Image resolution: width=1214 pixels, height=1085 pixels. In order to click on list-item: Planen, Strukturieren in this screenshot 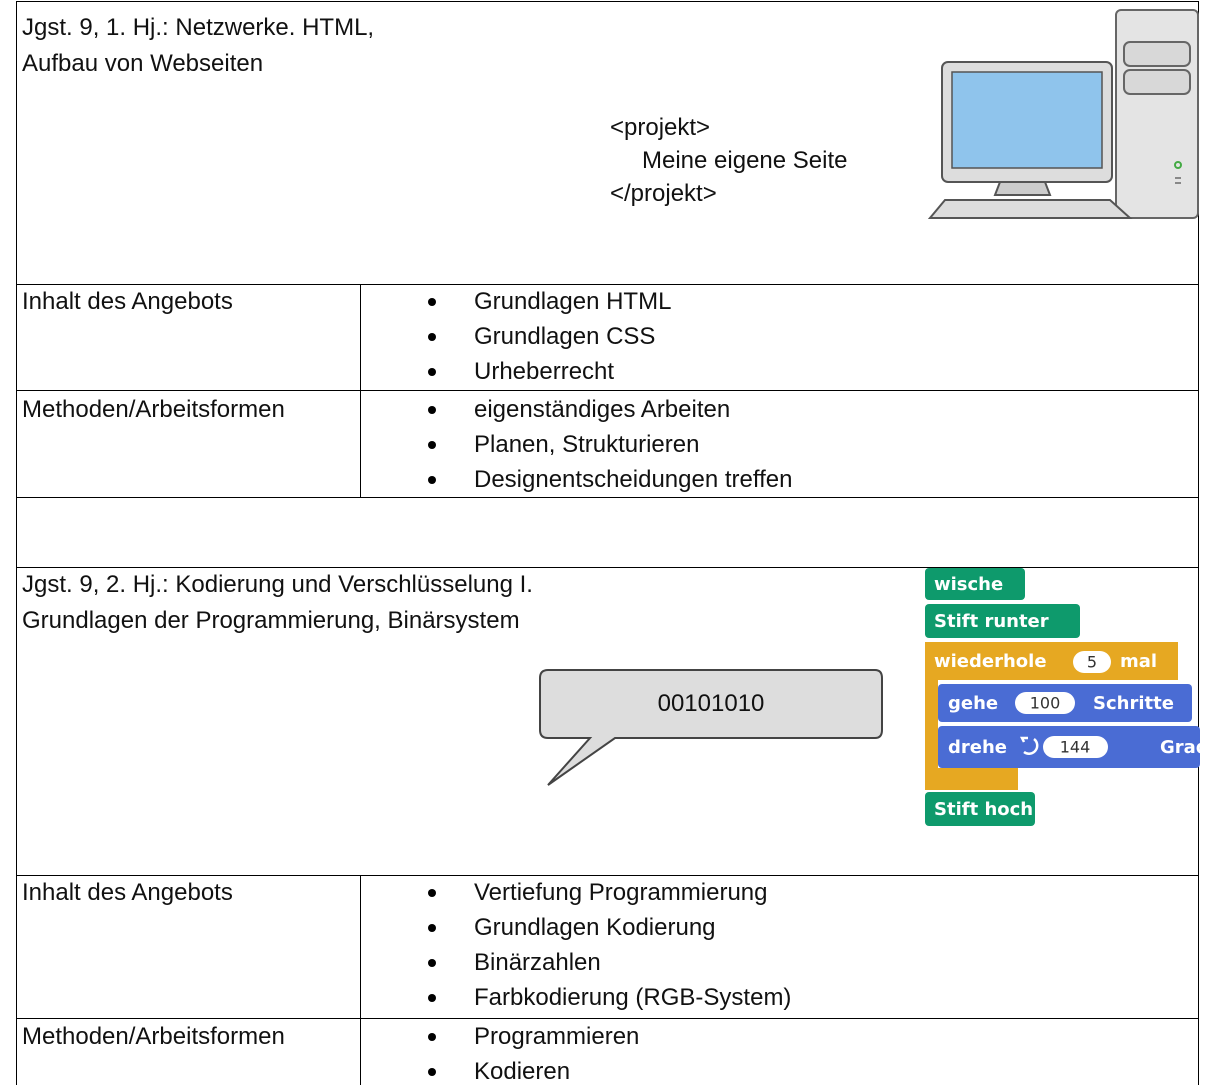, I will do `click(587, 444)`.